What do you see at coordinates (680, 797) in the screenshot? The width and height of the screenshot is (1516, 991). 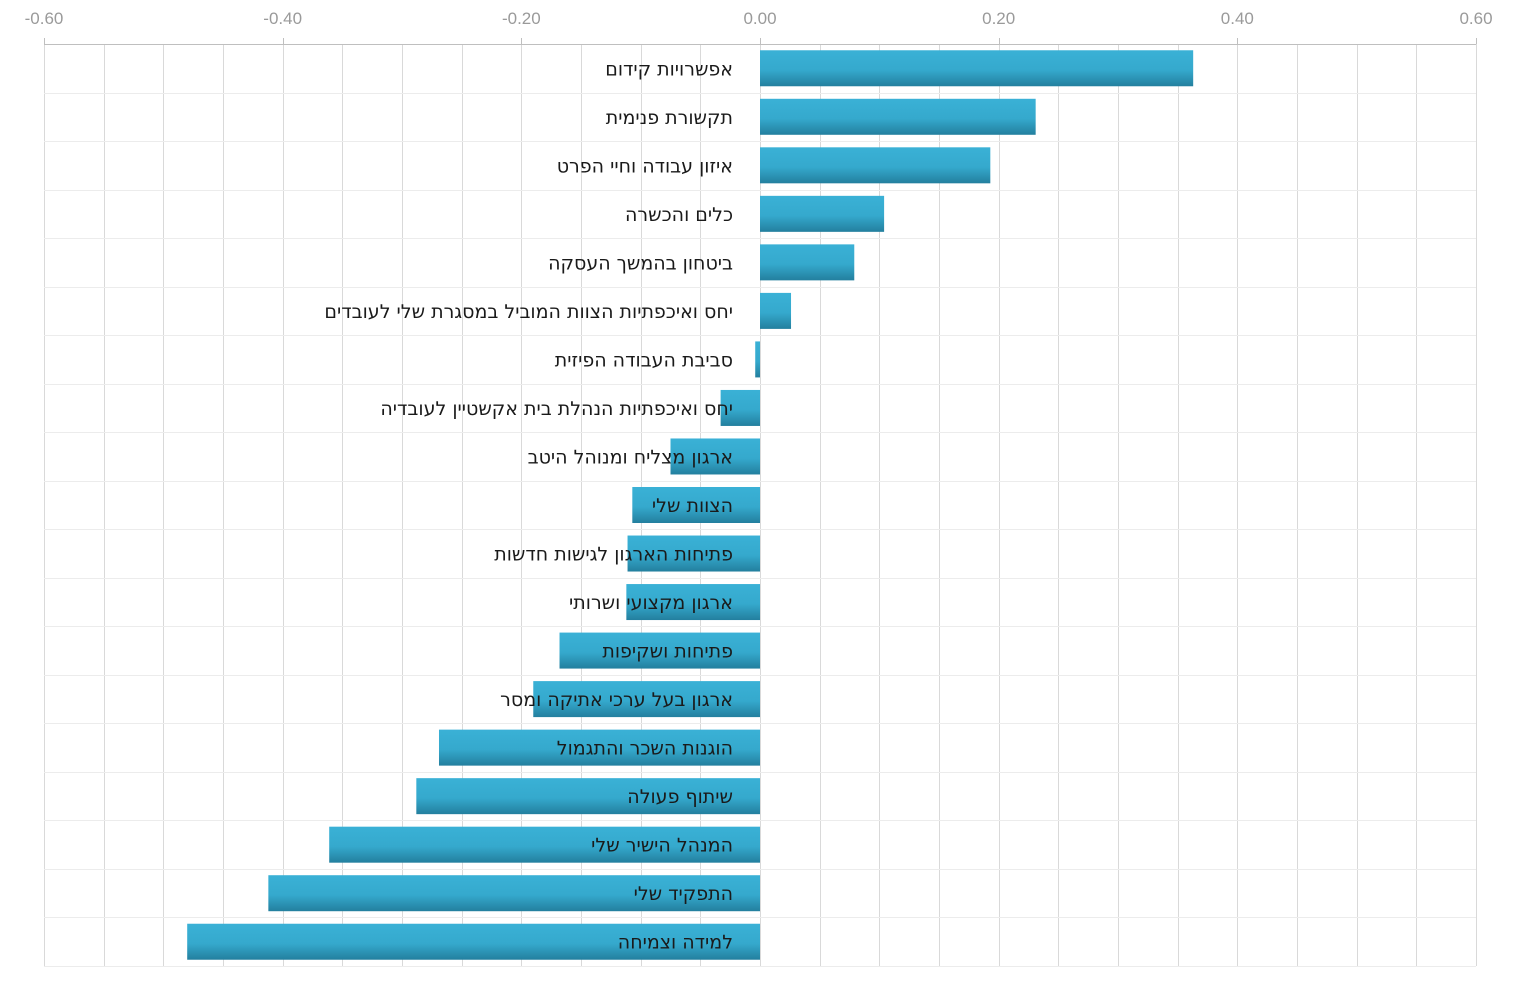 I see `category-label: שיתוף פעולה` at bounding box center [680, 797].